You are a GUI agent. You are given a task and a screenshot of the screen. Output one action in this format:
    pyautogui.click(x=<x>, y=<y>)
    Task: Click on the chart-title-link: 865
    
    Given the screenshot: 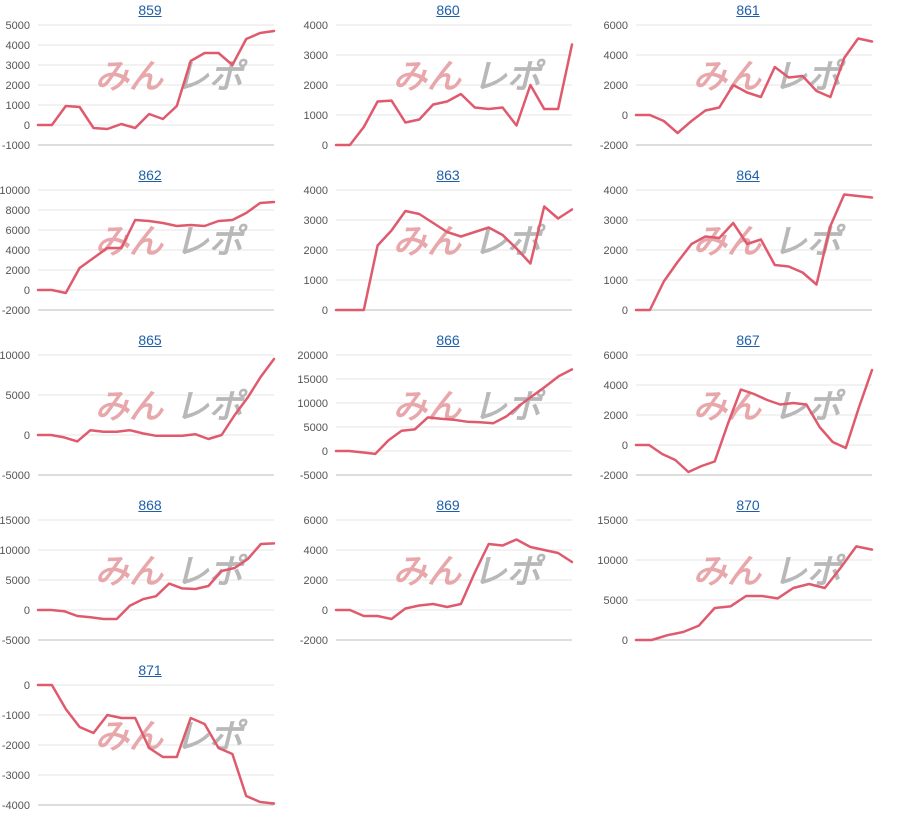 What is the action you would take?
    pyautogui.click(x=150, y=340)
    